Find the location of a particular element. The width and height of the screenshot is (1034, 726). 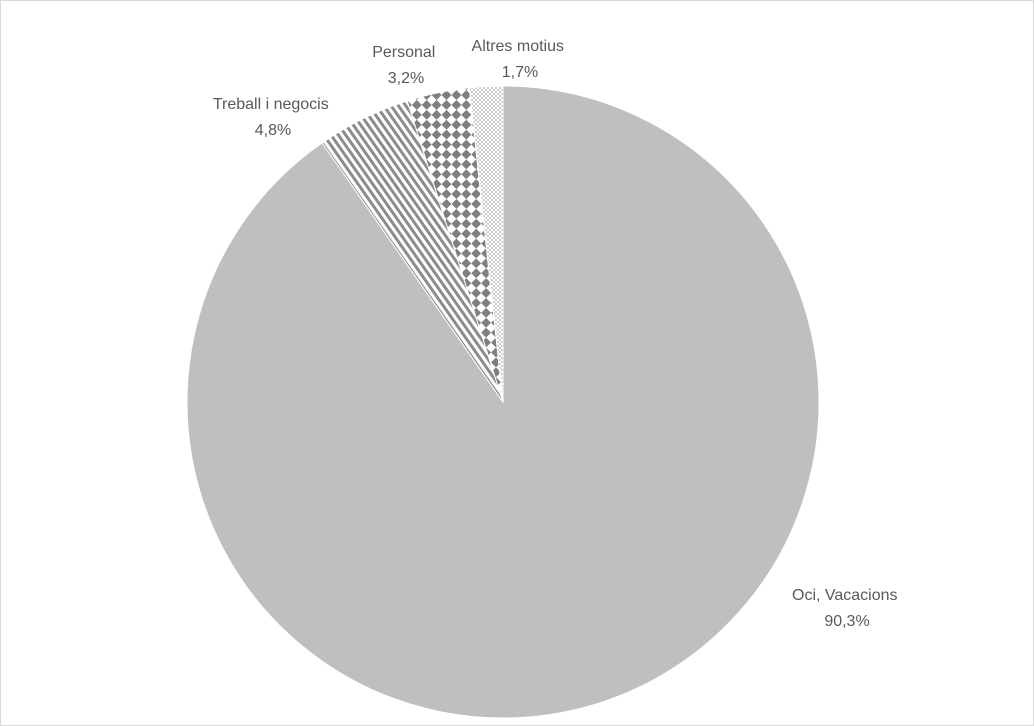

pie-slice-altres-motius is located at coordinates (486, 244).